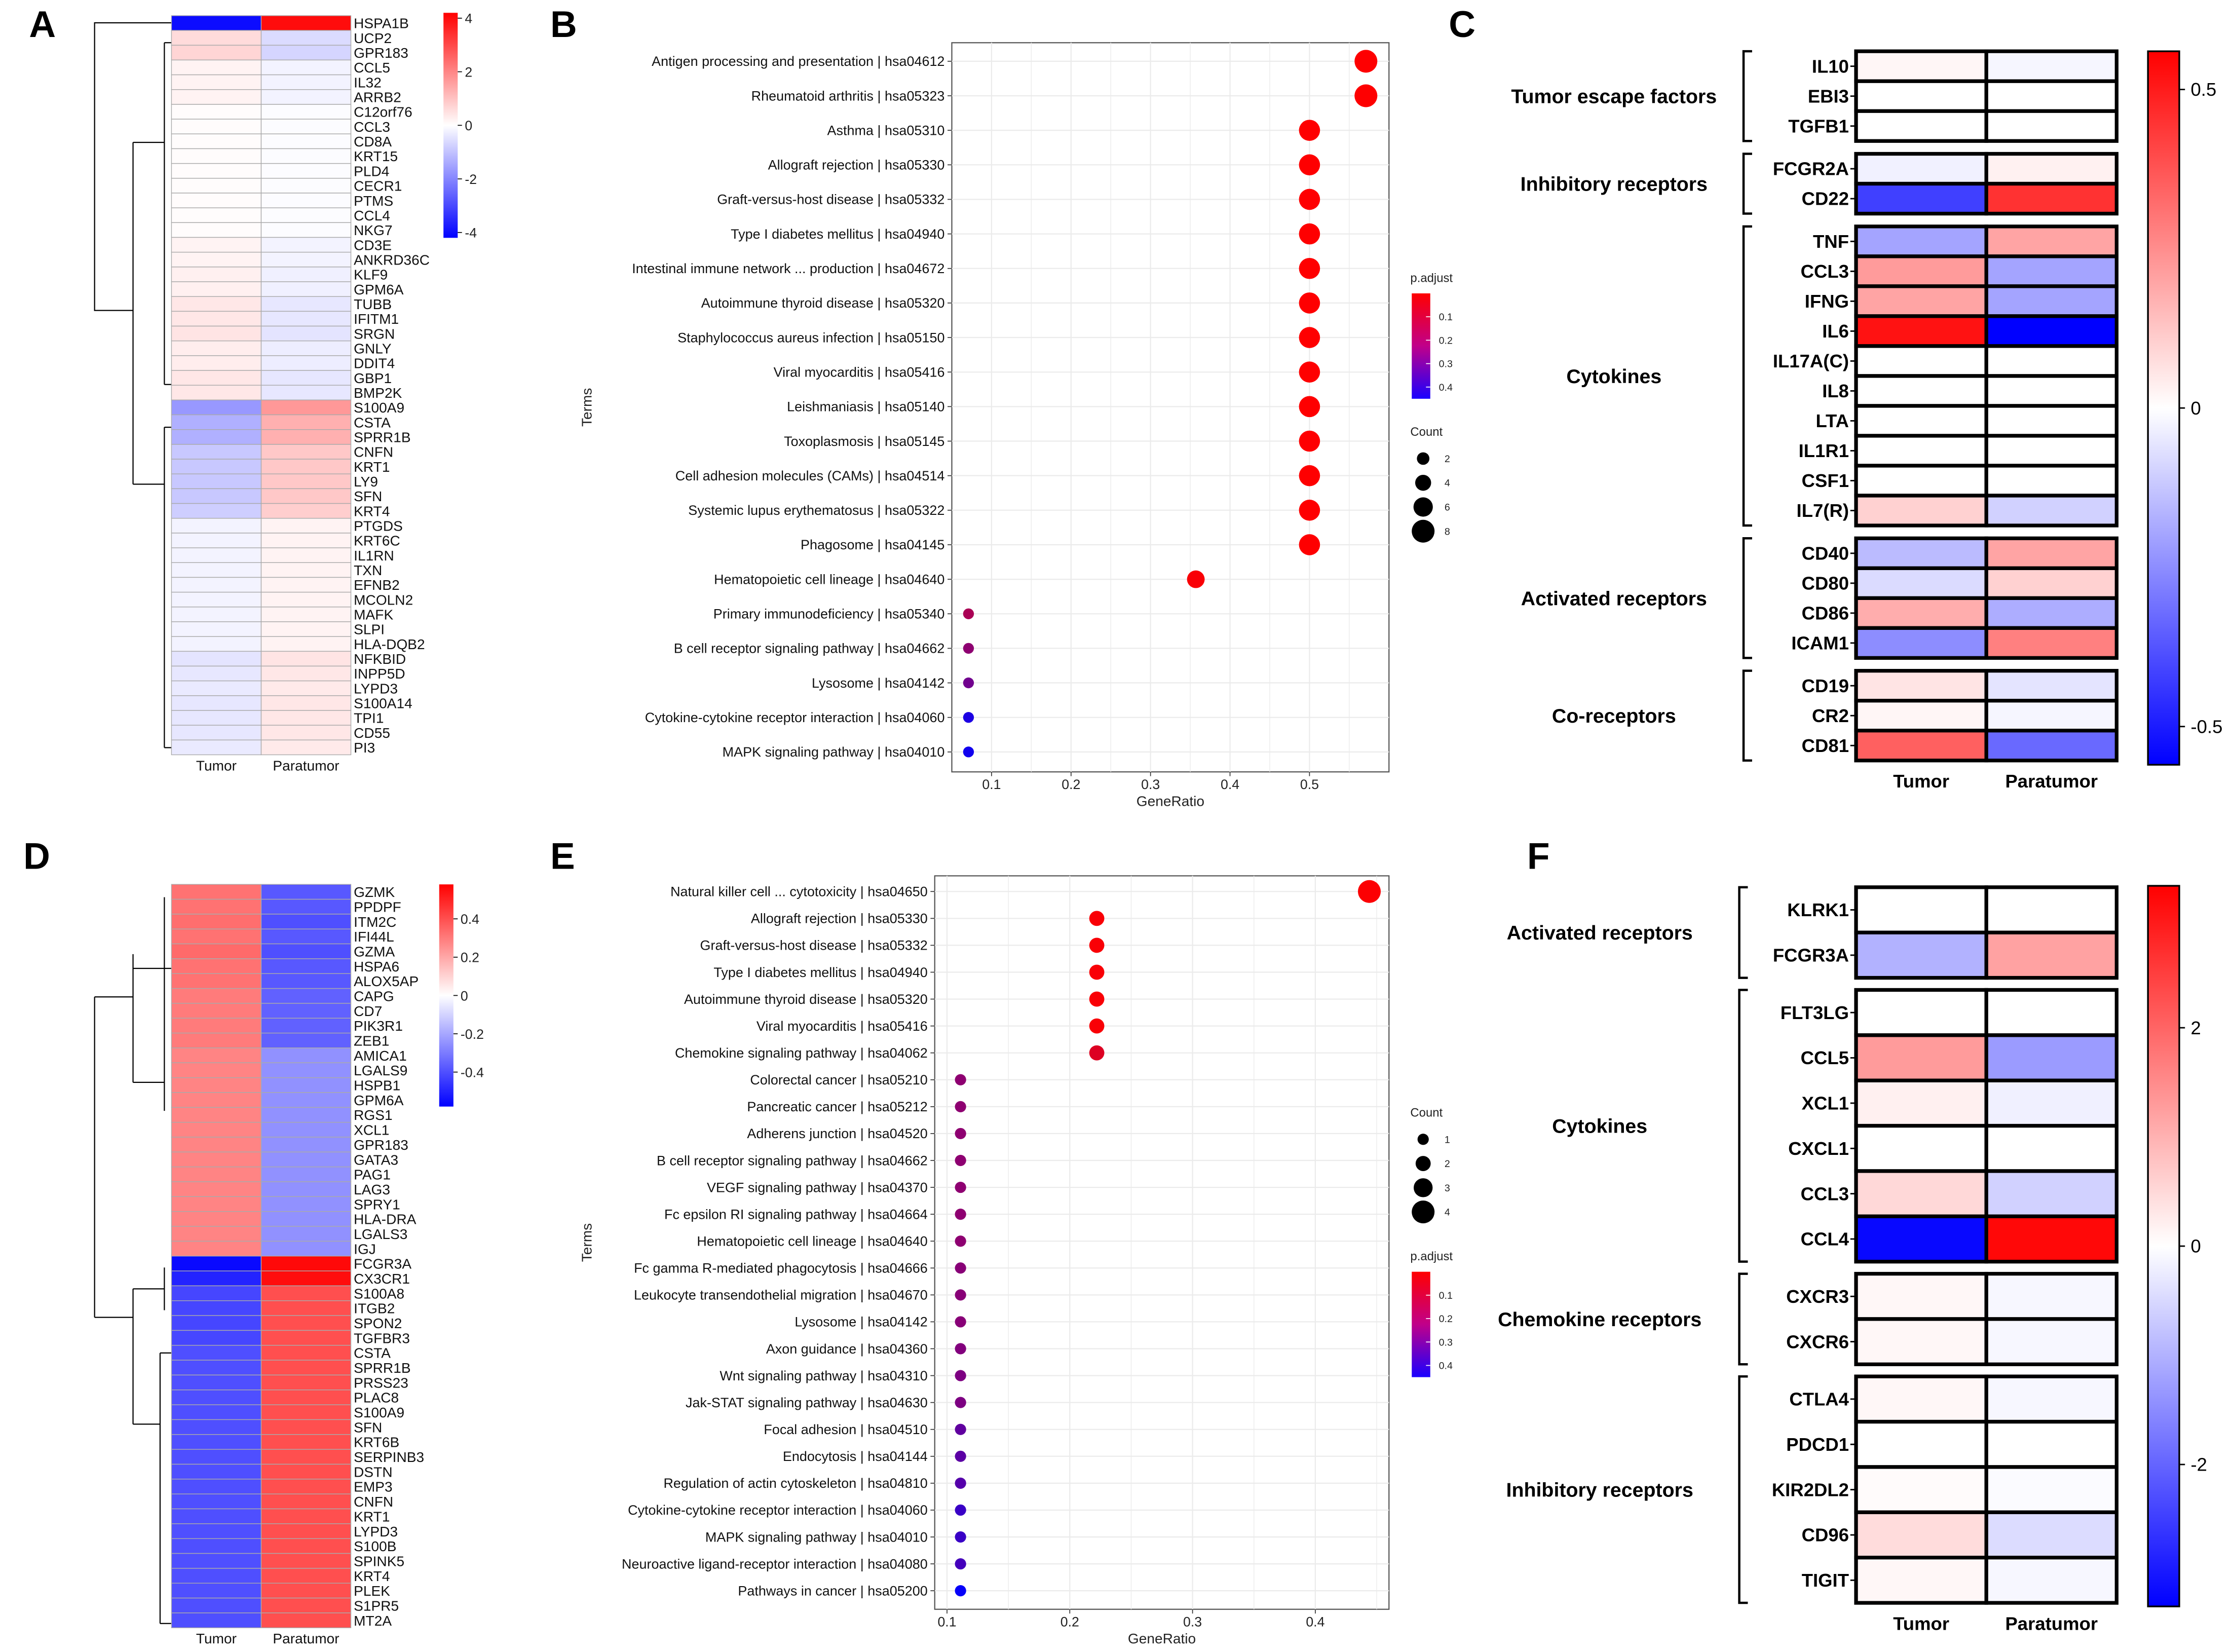  Describe the element at coordinates (1446, 387) in the screenshot. I see `padjust-legend-label: 0.4` at that location.